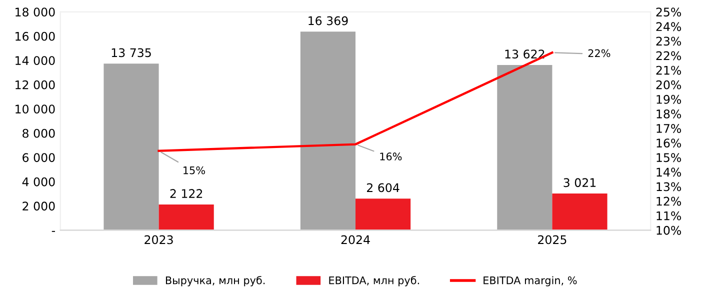  What do you see at coordinates (53, 231) in the screenshot?
I see `y-tick-label: -` at bounding box center [53, 231].